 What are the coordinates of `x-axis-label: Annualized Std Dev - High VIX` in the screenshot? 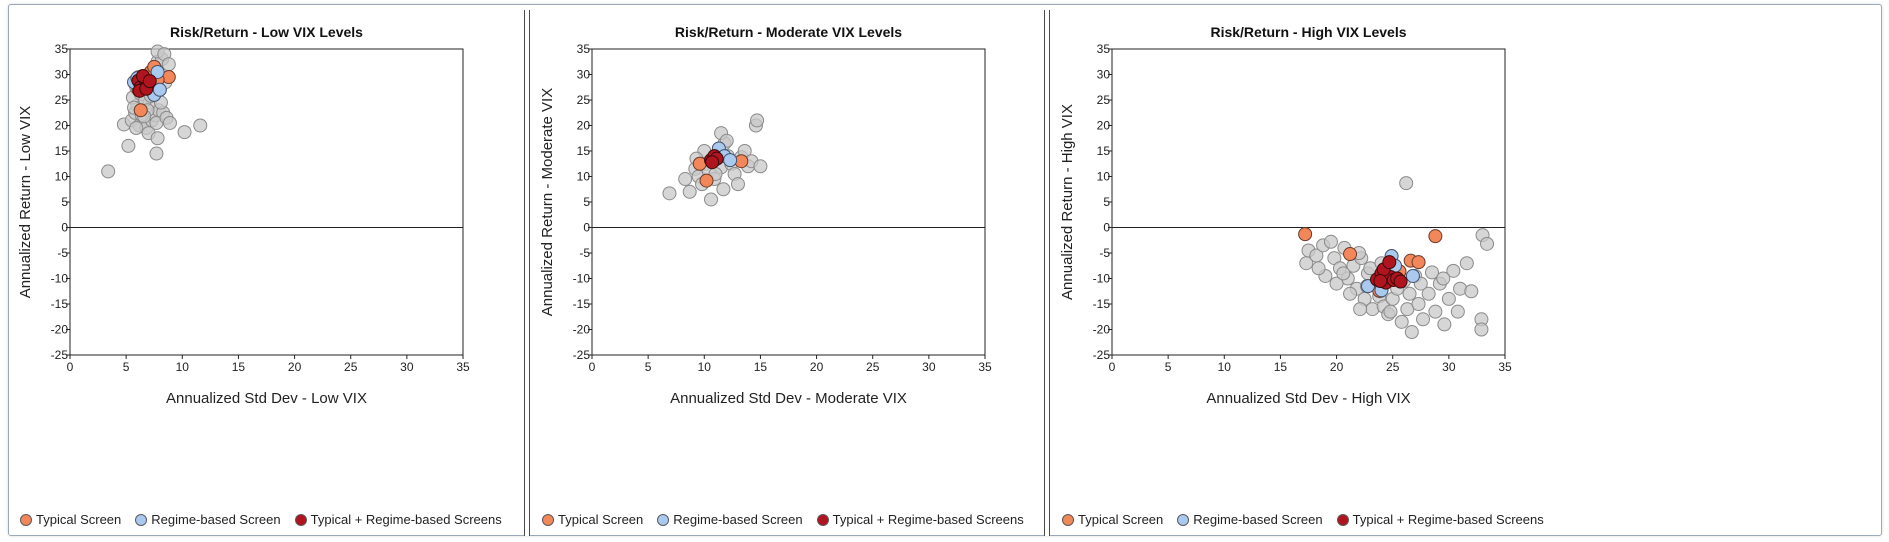 It's located at (1308, 398).